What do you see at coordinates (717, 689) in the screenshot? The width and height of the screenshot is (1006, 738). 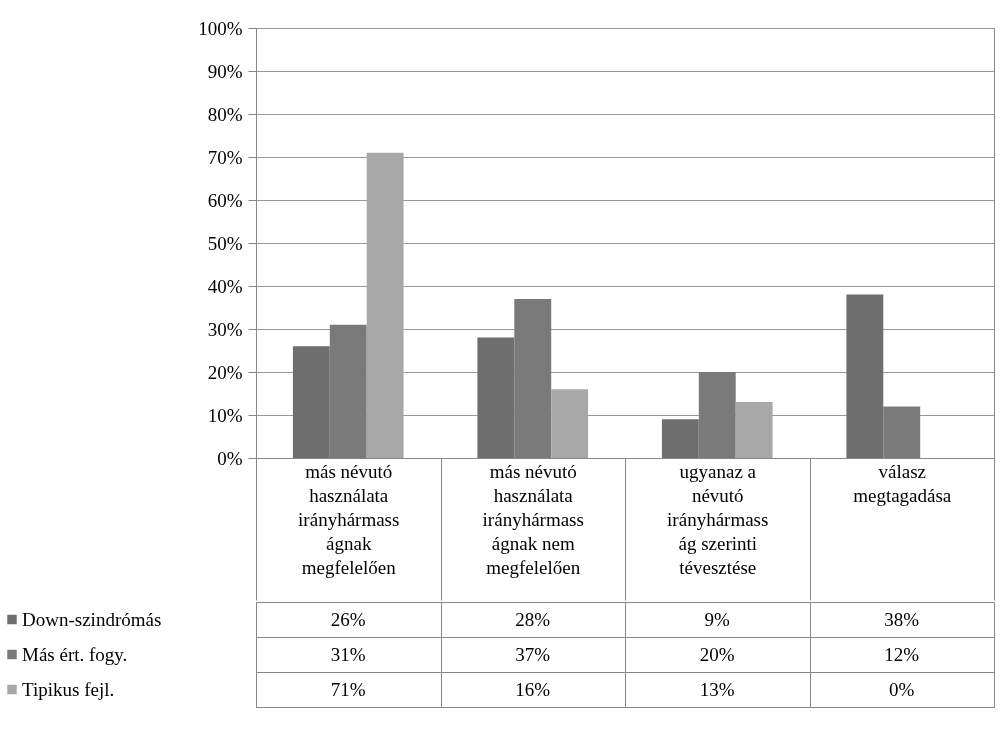 I see `data-label: 13%` at bounding box center [717, 689].